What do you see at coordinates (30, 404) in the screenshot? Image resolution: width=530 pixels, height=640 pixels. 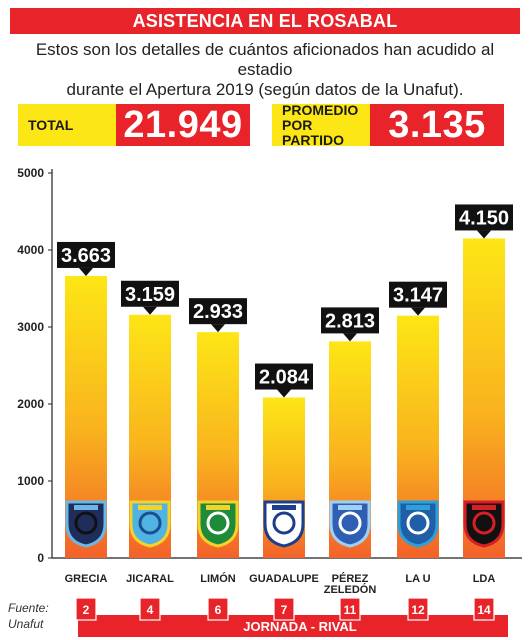 I see `y-tick-label: 2000` at bounding box center [30, 404].